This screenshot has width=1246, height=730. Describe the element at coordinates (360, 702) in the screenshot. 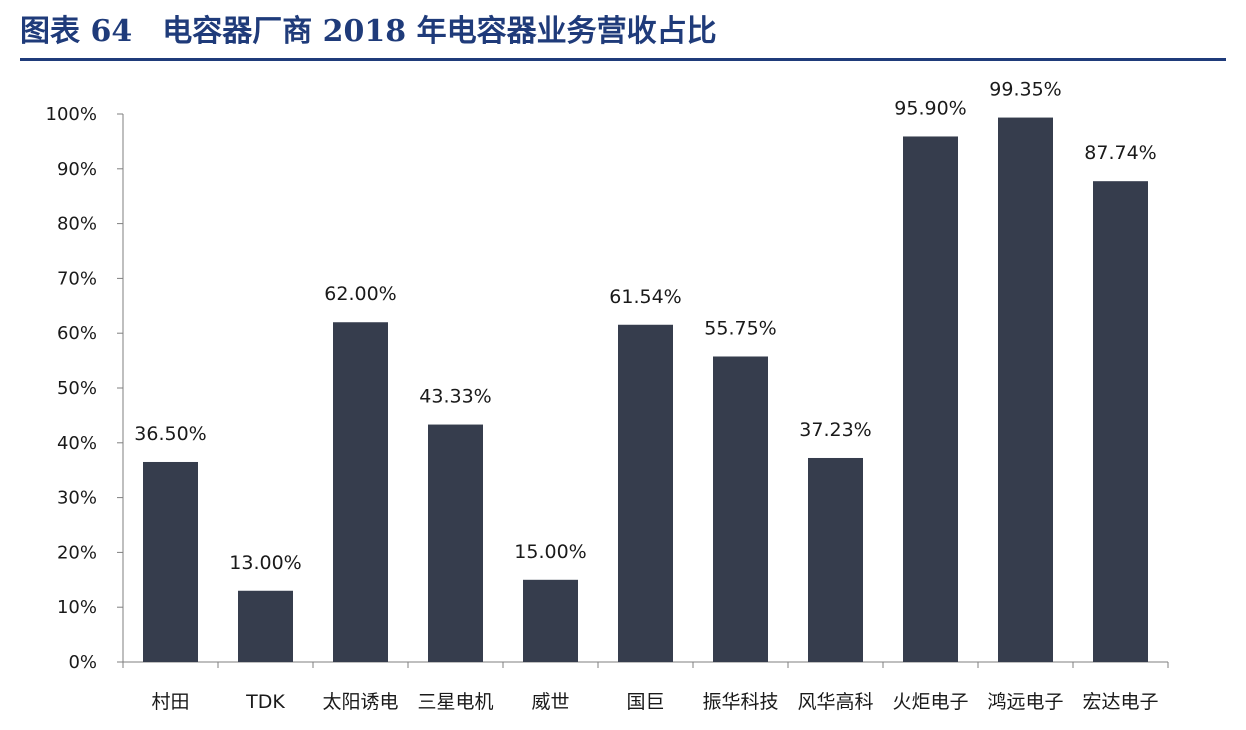

I see `x-category-label: 太阳诱电` at that location.